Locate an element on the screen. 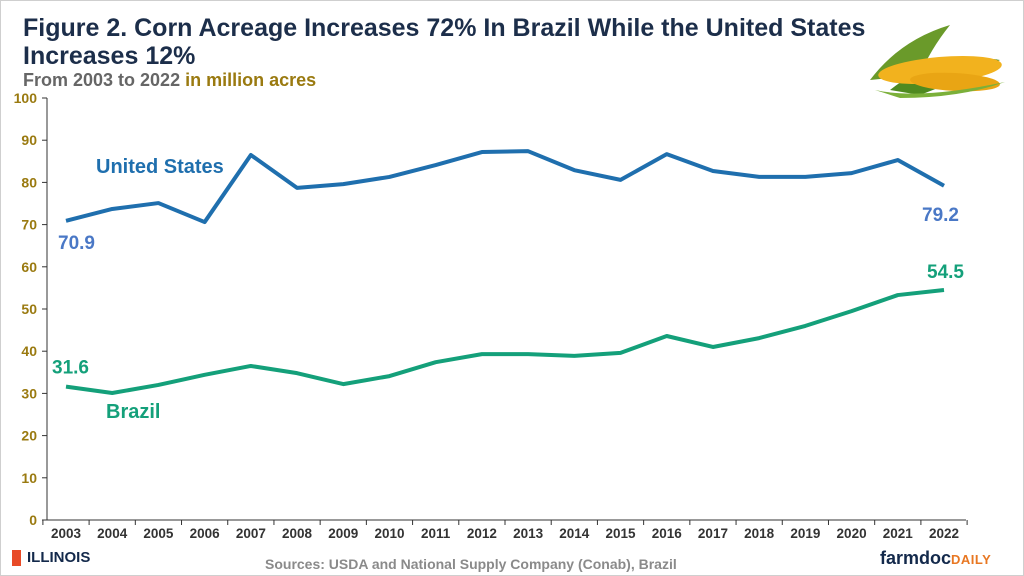 Image resolution: width=1024 pixels, height=576 pixels. x-tick-label: 2017 is located at coordinates (713, 533).